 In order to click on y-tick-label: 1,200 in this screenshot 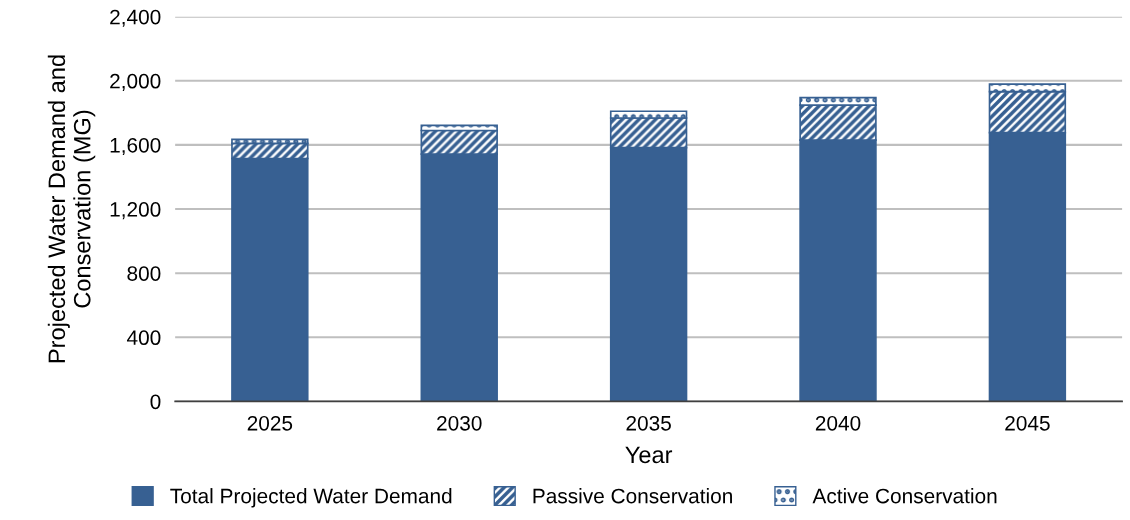, I will do `click(135, 211)`.